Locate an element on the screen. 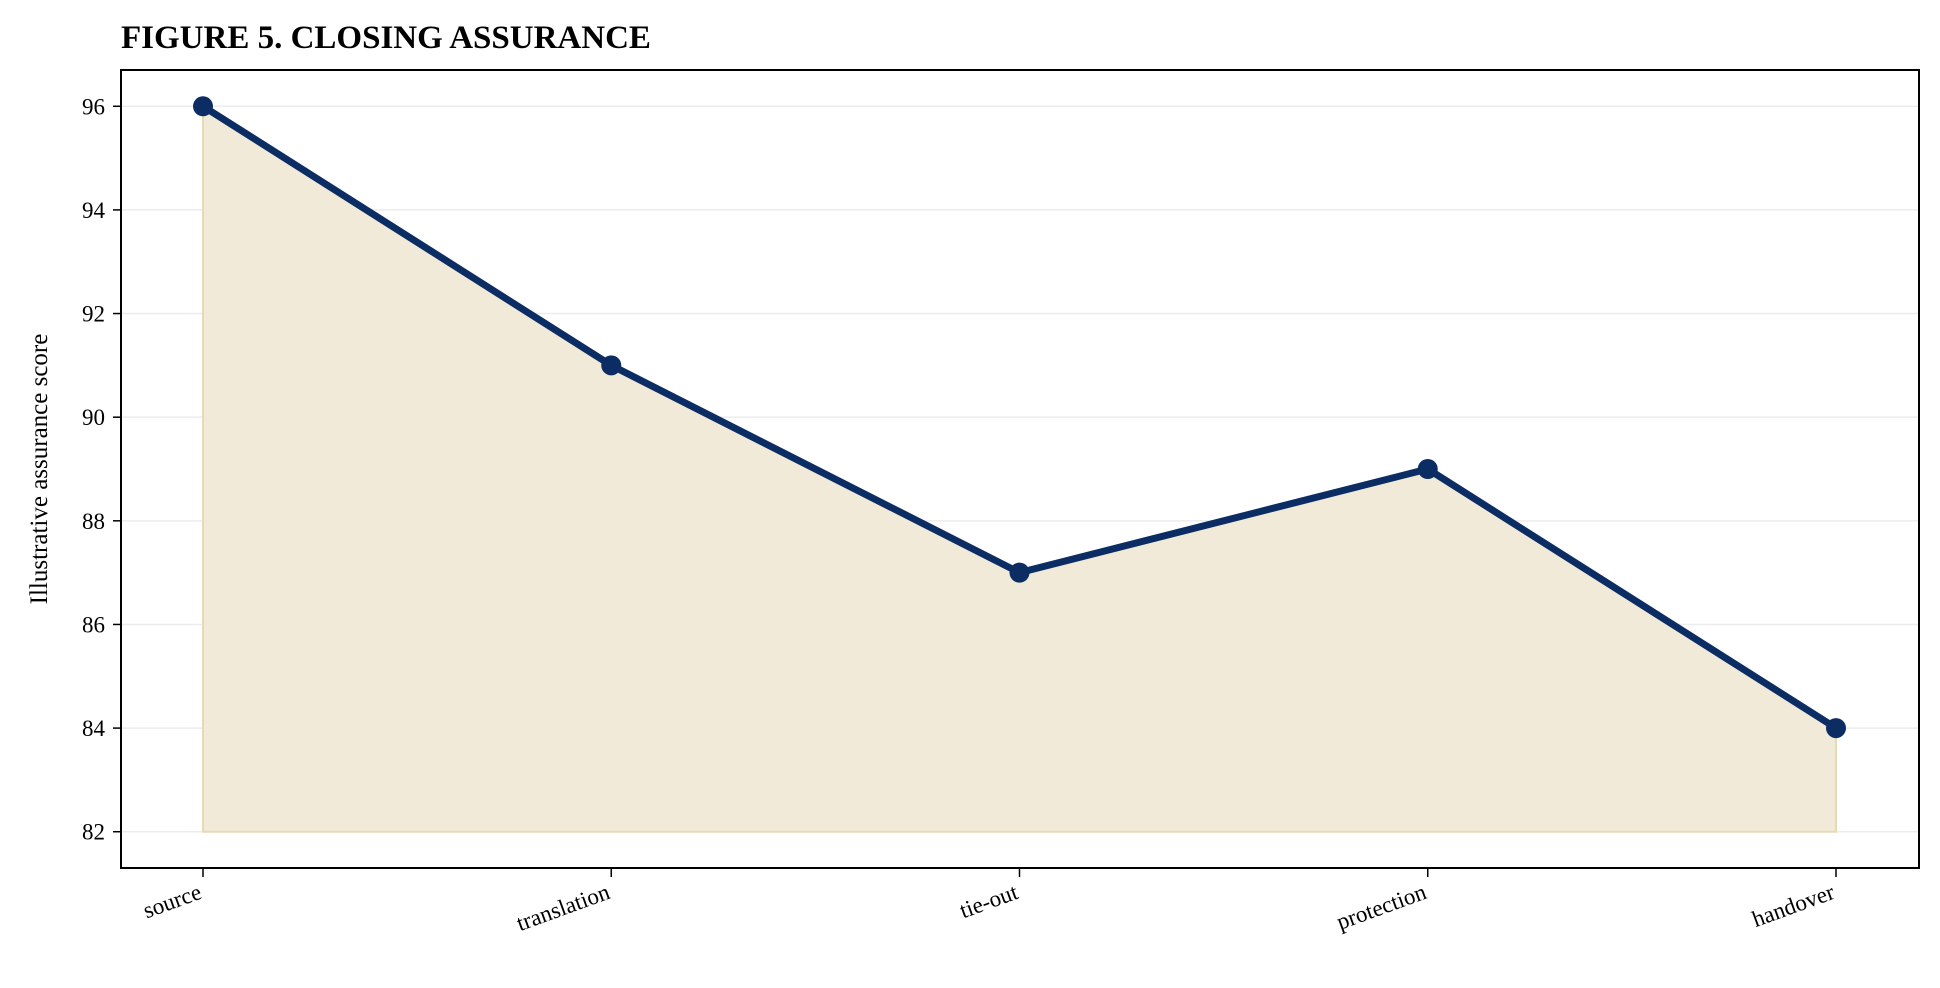 This screenshot has width=1940, height=988. y-tick-label: 96 is located at coordinates (93, 106).